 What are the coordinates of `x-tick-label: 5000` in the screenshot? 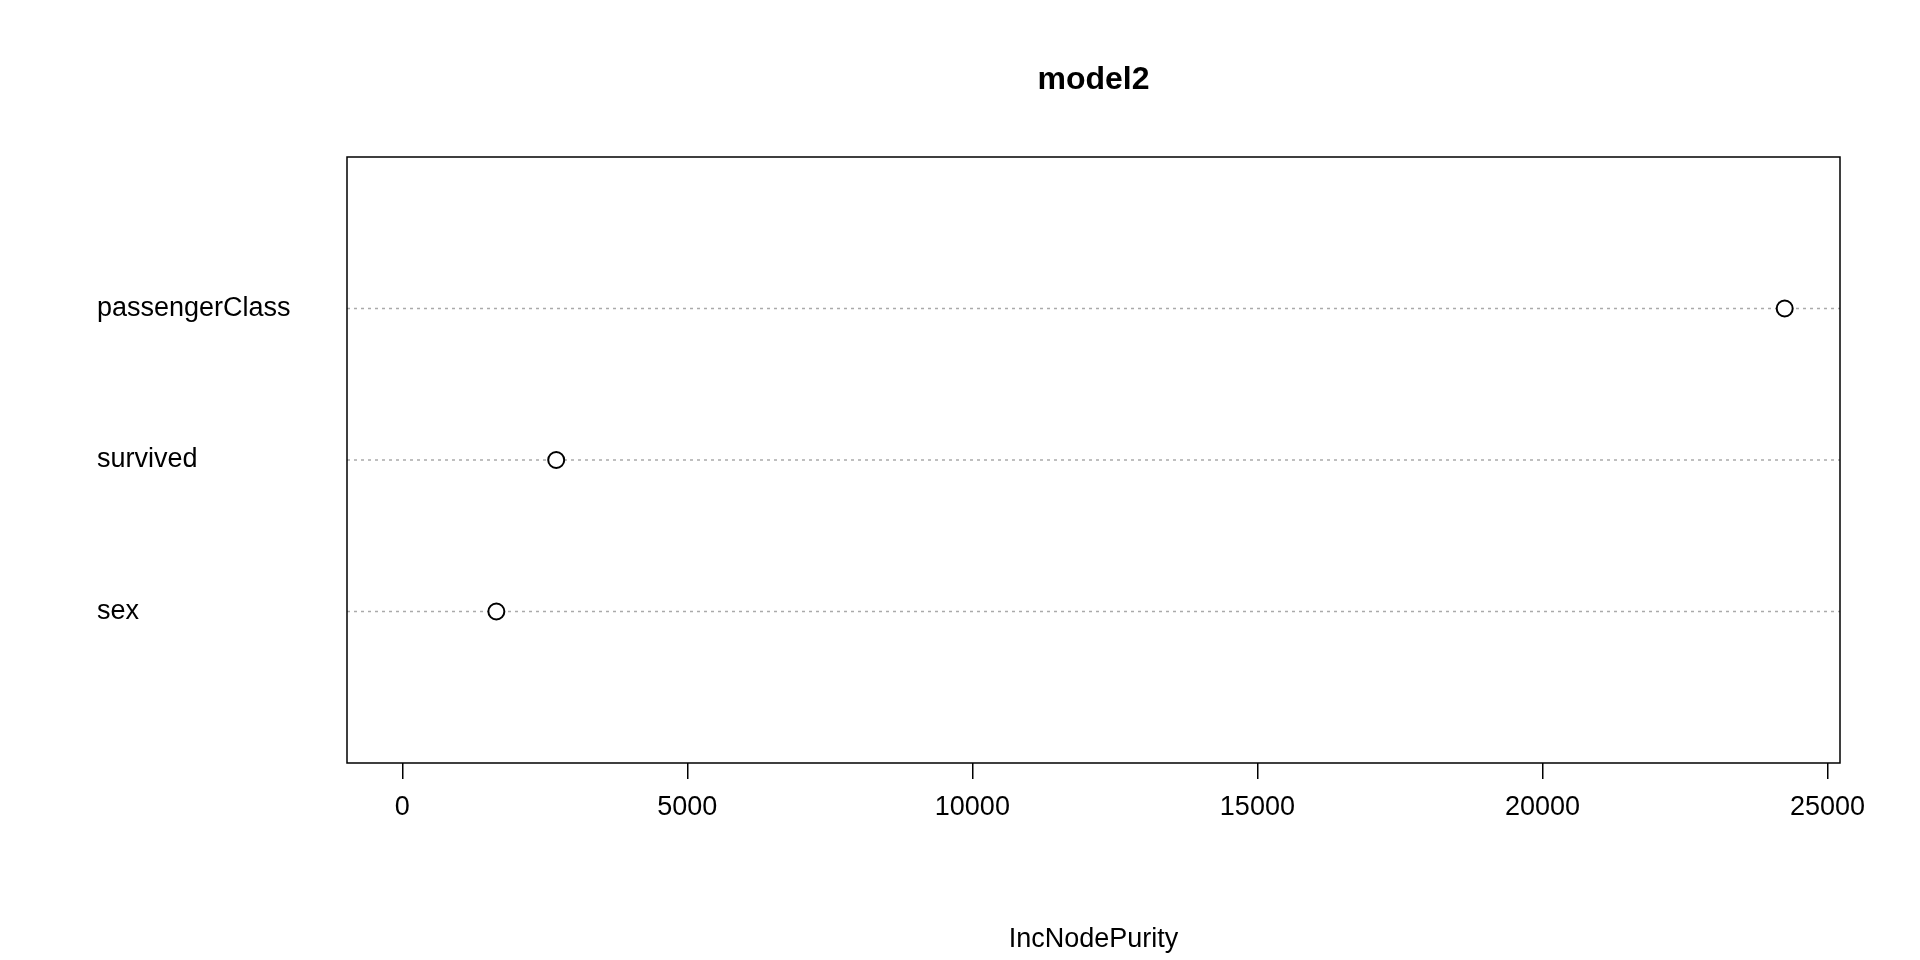 It's located at (687, 805).